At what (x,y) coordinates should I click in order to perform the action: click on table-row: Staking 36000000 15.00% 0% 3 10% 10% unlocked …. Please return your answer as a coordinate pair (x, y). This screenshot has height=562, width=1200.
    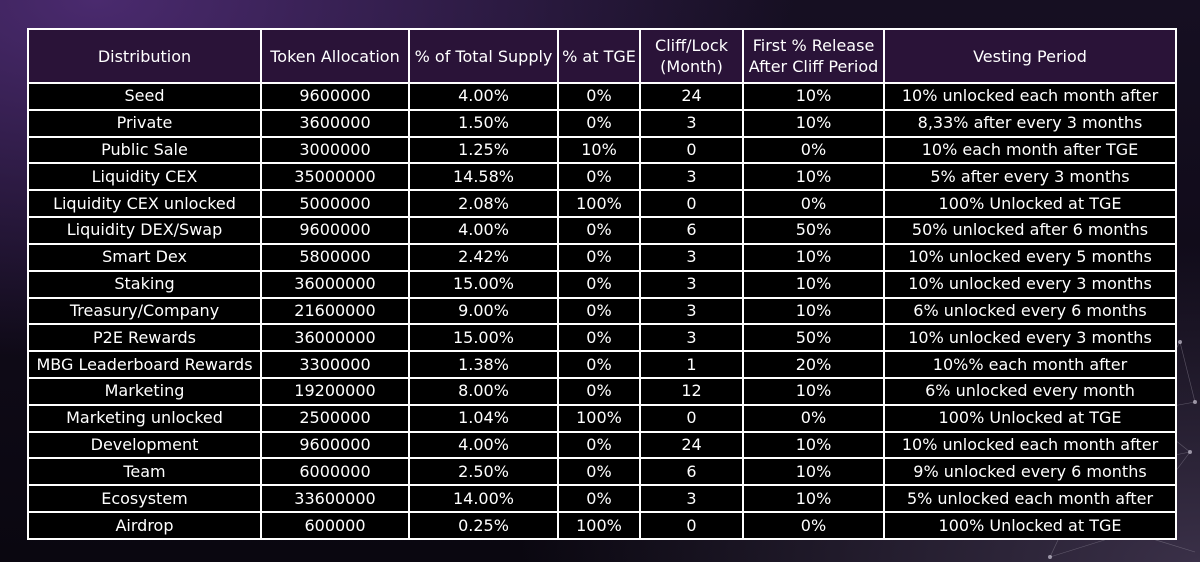
    Looking at the image, I should click on (602, 284).